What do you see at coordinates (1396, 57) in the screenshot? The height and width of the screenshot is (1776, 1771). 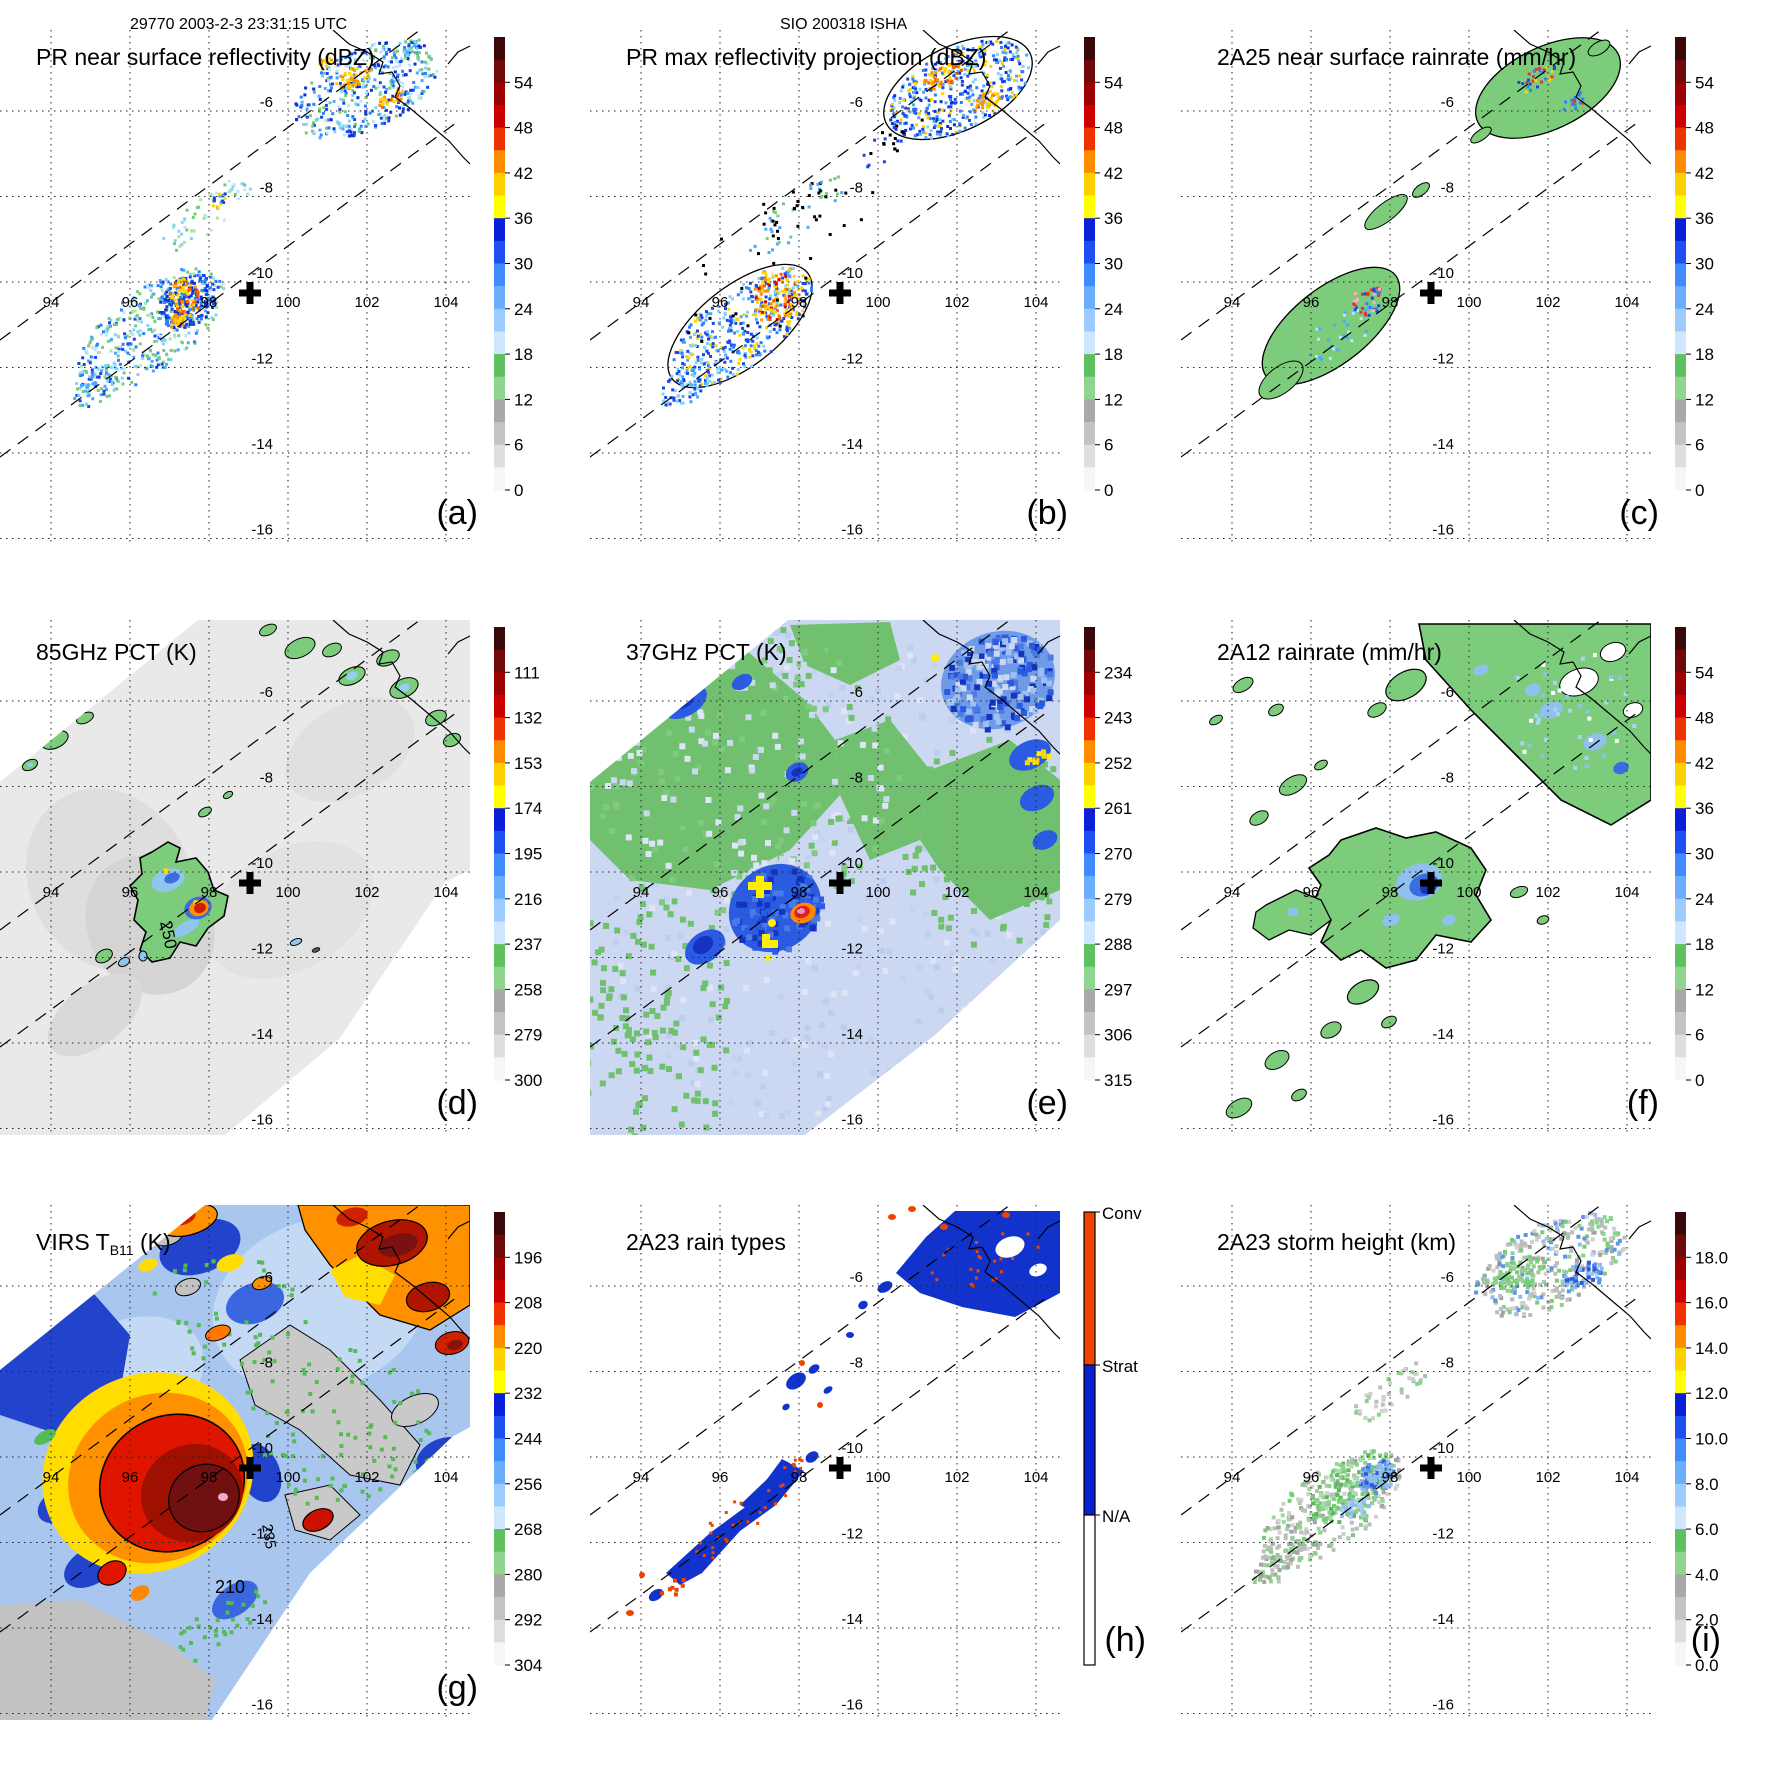 I see `panel-title: 2A25 near surface rainrate (mm/hr)` at bounding box center [1396, 57].